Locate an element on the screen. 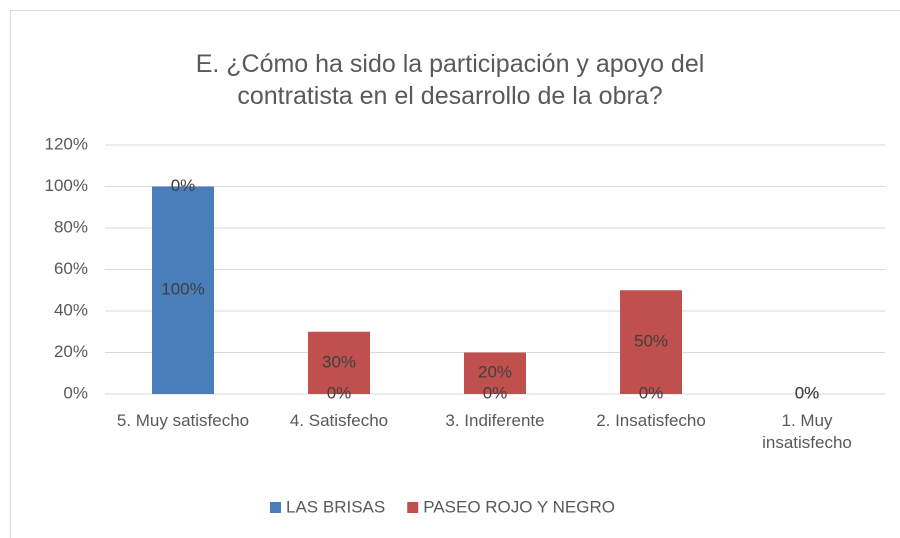  legend-label: PASEO ROJO Y NEGRO is located at coordinates (519, 506).